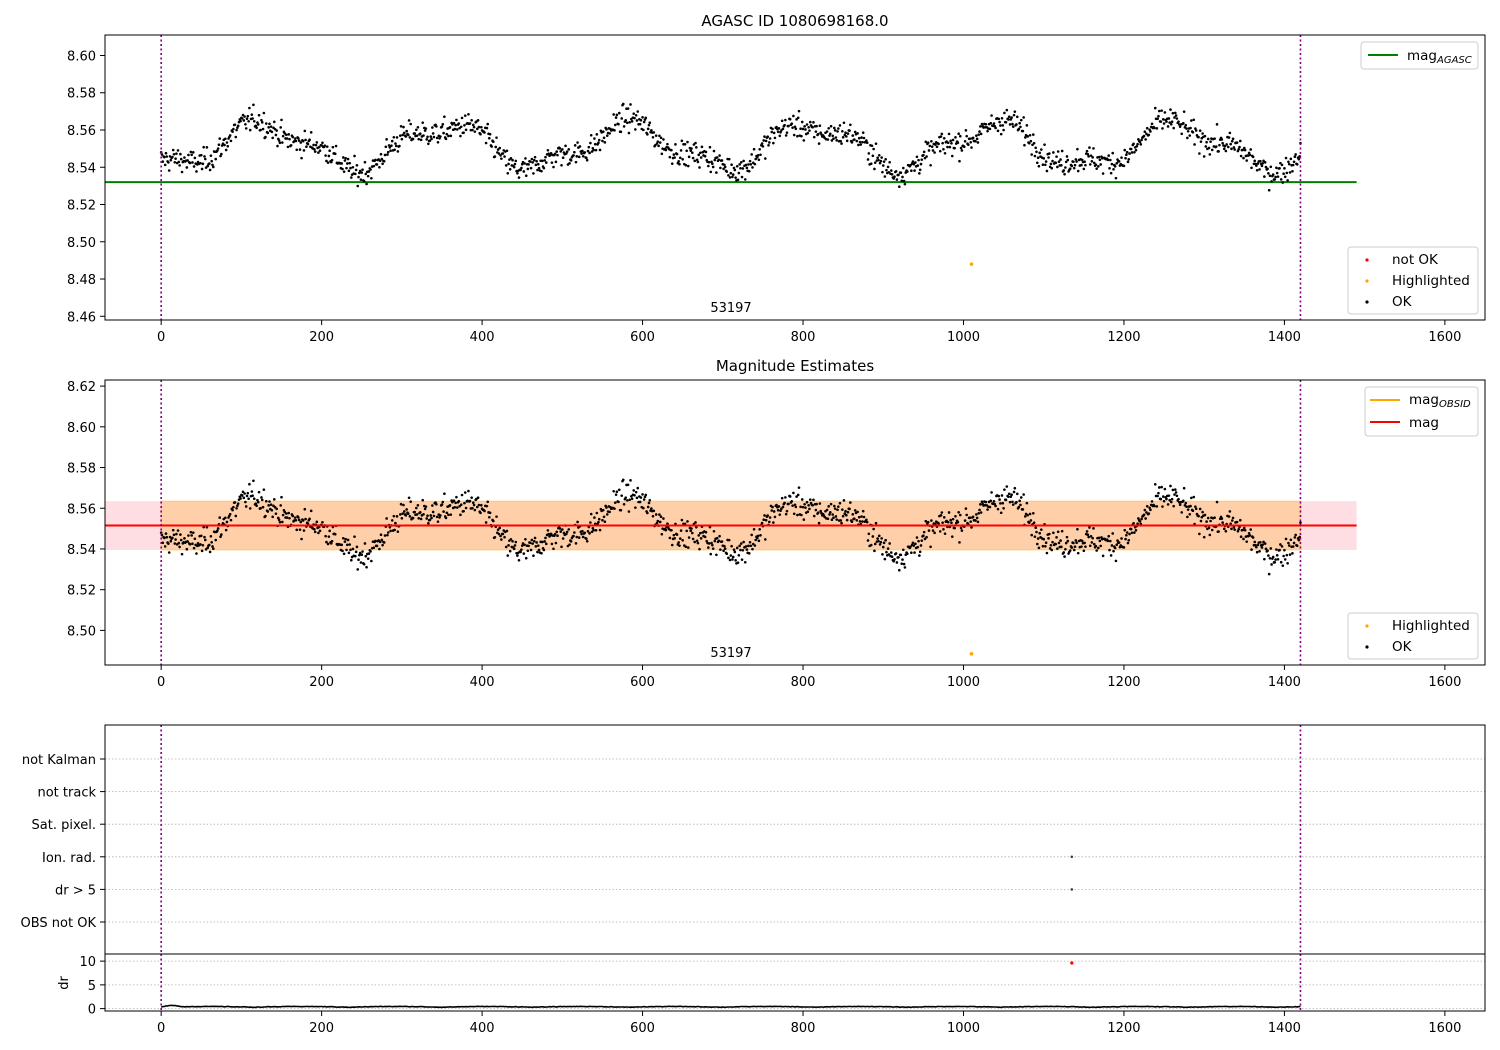 This screenshot has width=1500, height=1050. Describe the element at coordinates (81, 56) in the screenshot. I see `panel1-ytick-label: 8.60` at that location.